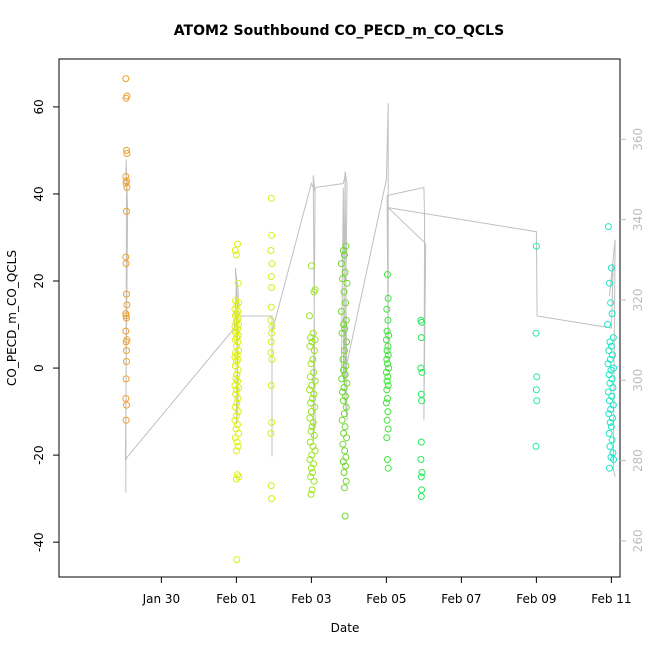 The height and width of the screenshot is (650, 650). What do you see at coordinates (461, 599) in the screenshot?
I see `x-tick-label: Feb 07` at bounding box center [461, 599].